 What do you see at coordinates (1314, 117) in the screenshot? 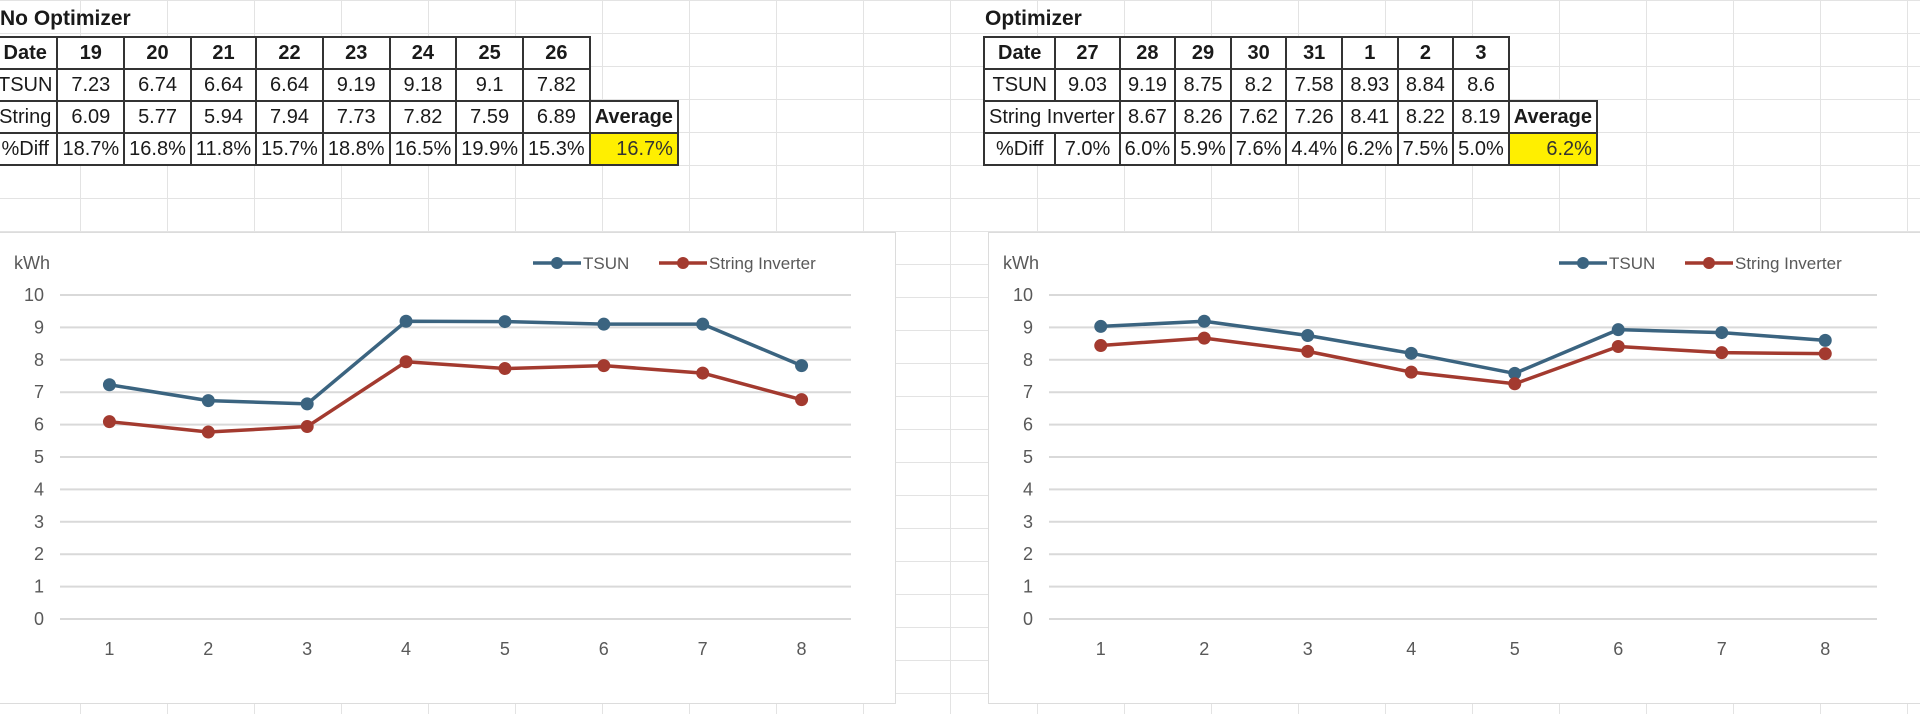
I see `string-cell: 7.26` at bounding box center [1314, 117].